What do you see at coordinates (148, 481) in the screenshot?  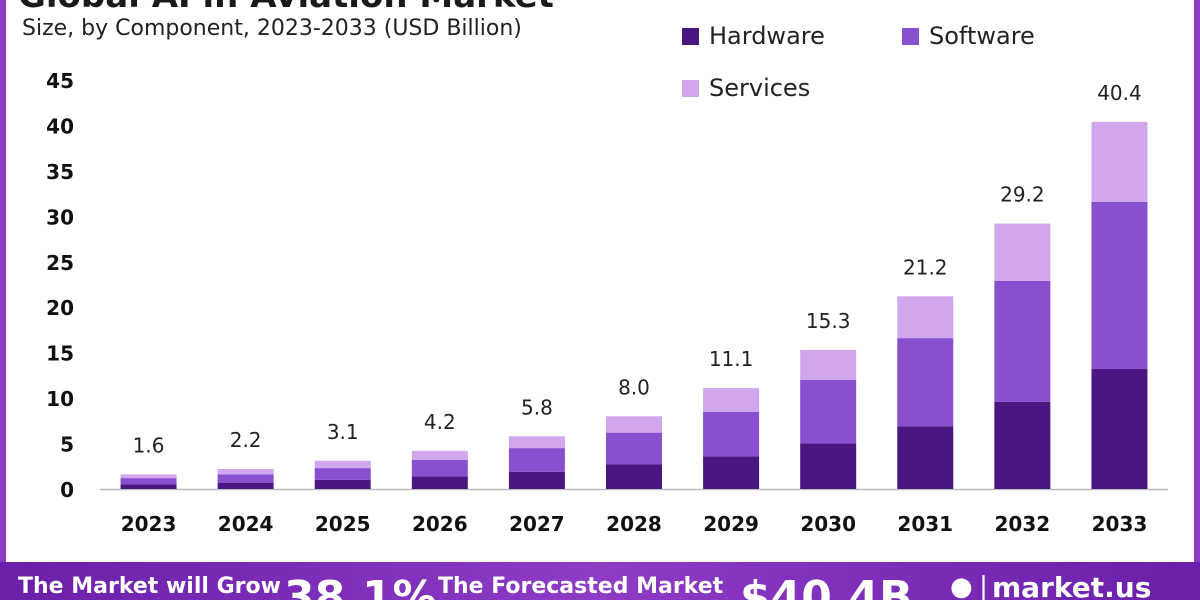 I see `bar-software-2023` at bounding box center [148, 481].